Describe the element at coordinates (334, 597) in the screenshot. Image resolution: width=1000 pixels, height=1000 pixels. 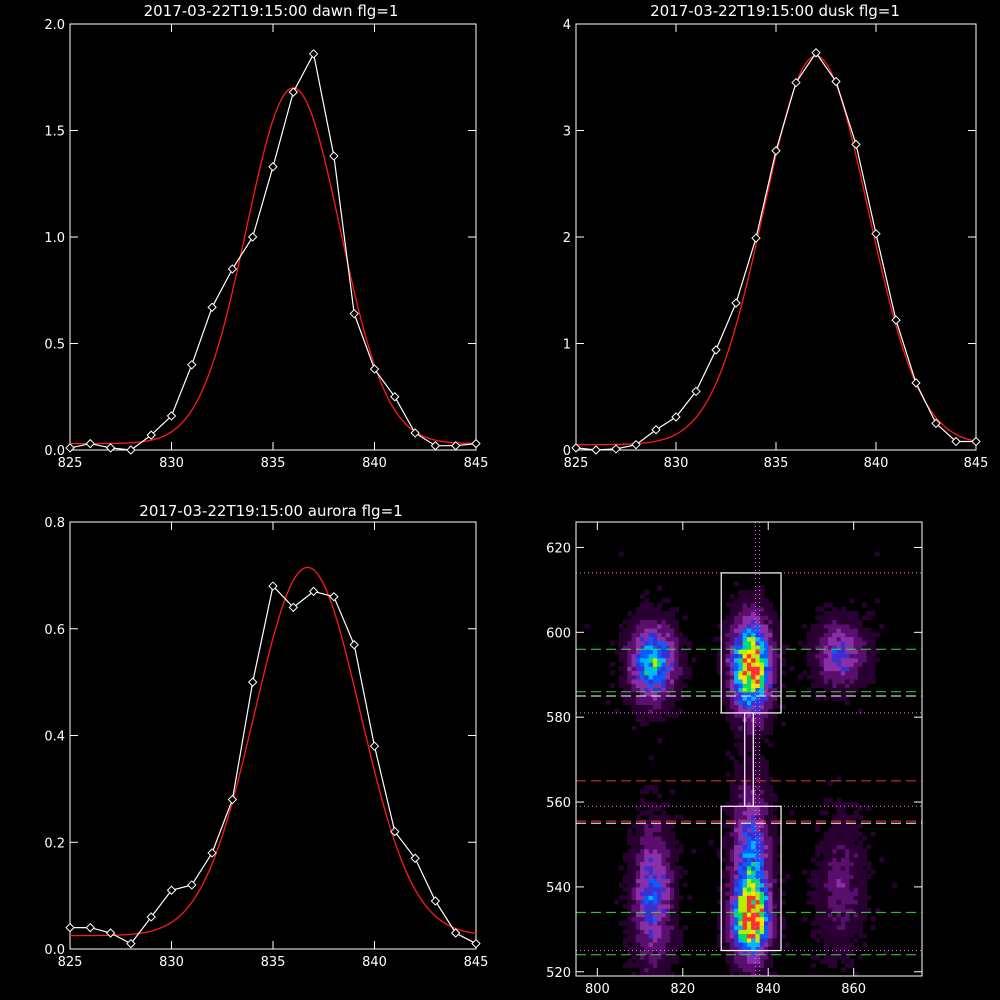
I see `aurora-data-point` at that location.